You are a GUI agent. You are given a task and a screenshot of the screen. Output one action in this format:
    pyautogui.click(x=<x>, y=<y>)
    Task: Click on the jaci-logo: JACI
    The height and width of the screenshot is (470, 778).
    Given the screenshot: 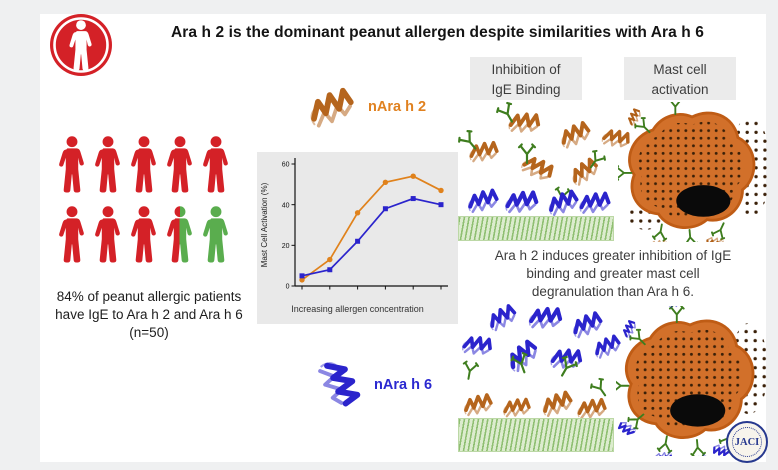 What is the action you would take?
    pyautogui.click(x=747, y=442)
    